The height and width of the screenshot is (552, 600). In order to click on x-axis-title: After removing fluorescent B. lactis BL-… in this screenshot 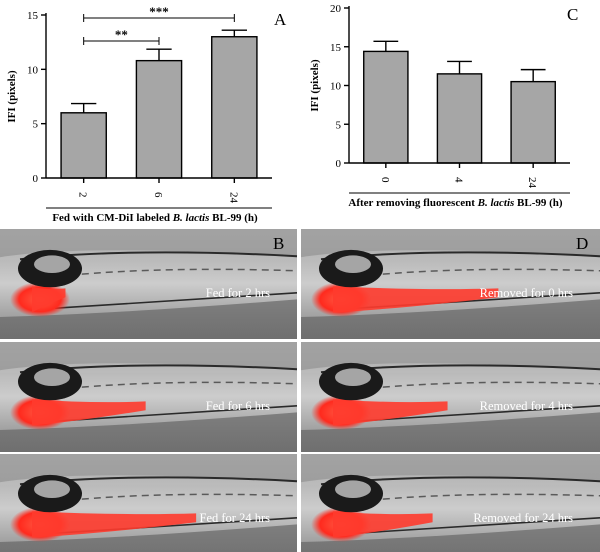, I will do `click(455, 203)`.